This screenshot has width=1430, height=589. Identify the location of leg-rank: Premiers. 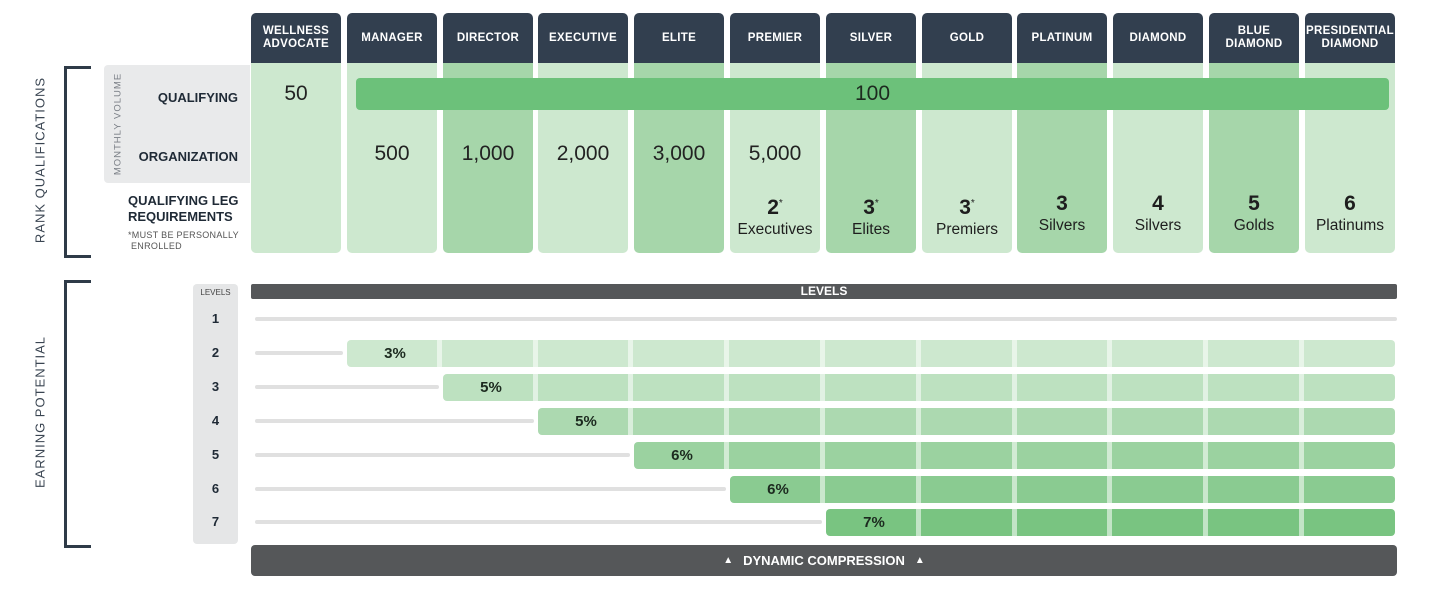
(966, 229).